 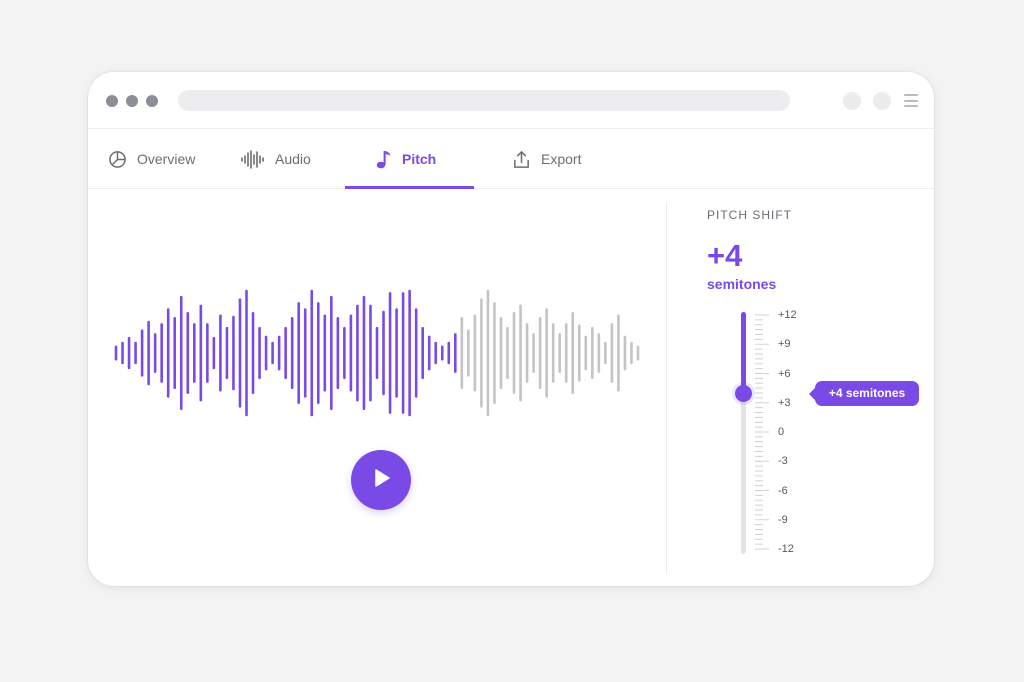 What do you see at coordinates (784, 402) in the screenshot?
I see `scale-label: +3` at bounding box center [784, 402].